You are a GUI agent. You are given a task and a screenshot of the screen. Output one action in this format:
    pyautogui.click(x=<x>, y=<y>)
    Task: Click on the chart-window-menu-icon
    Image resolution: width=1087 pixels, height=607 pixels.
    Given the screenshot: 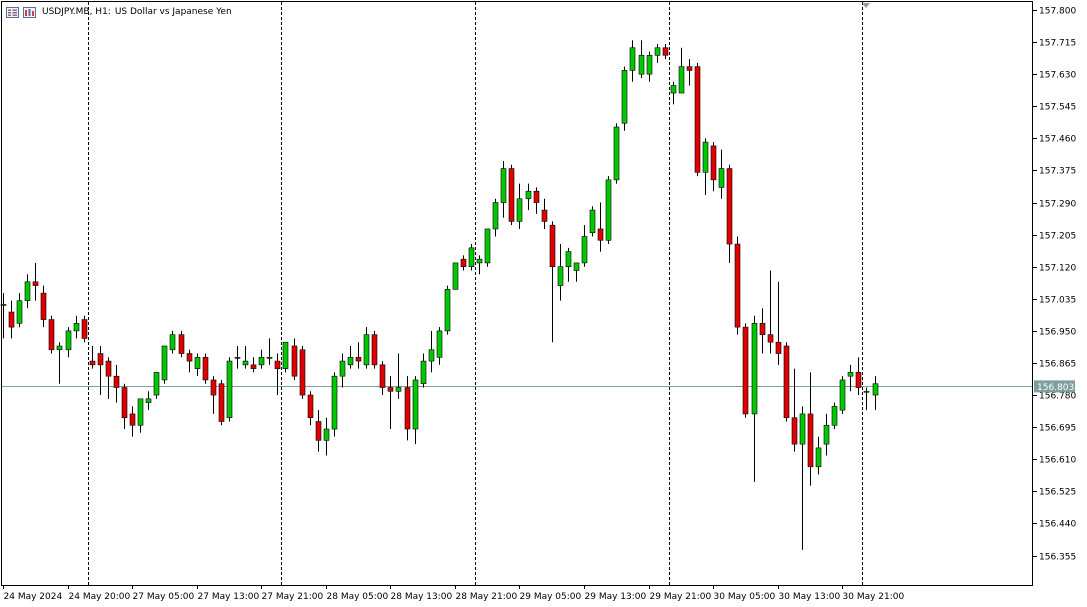 What is the action you would take?
    pyautogui.click(x=12, y=12)
    